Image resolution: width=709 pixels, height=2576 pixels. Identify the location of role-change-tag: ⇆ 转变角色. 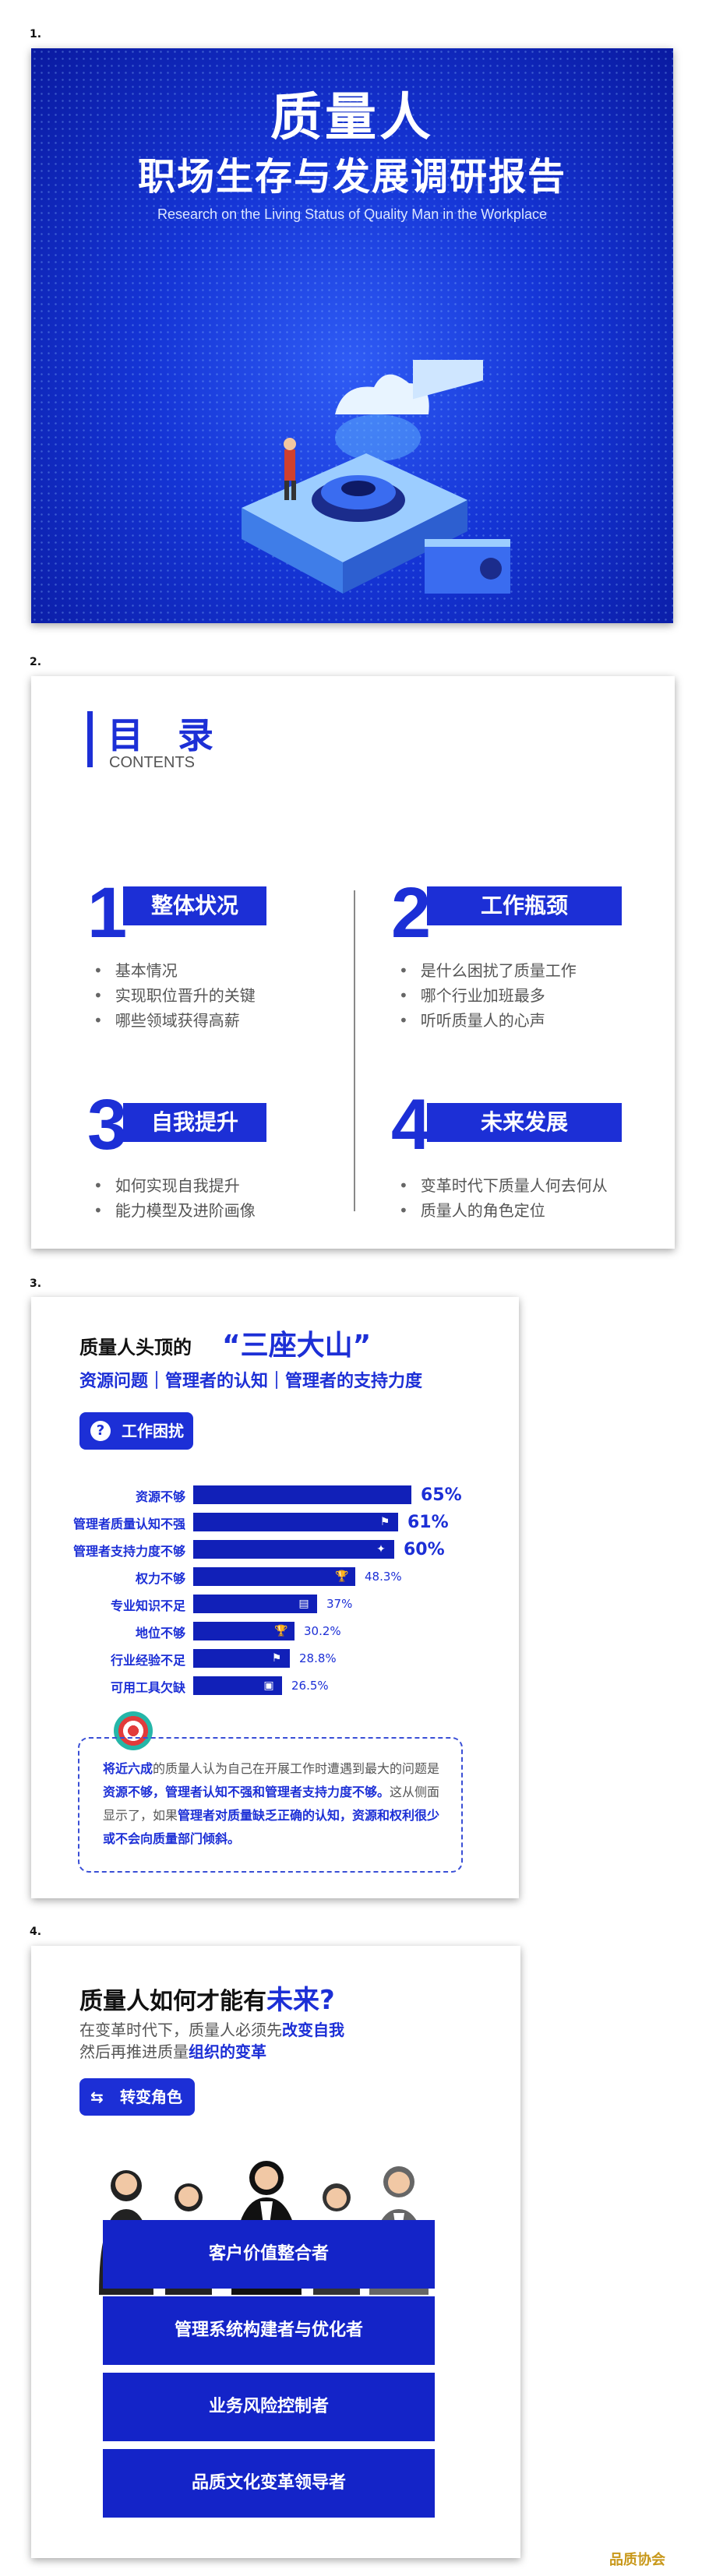
(137, 2097).